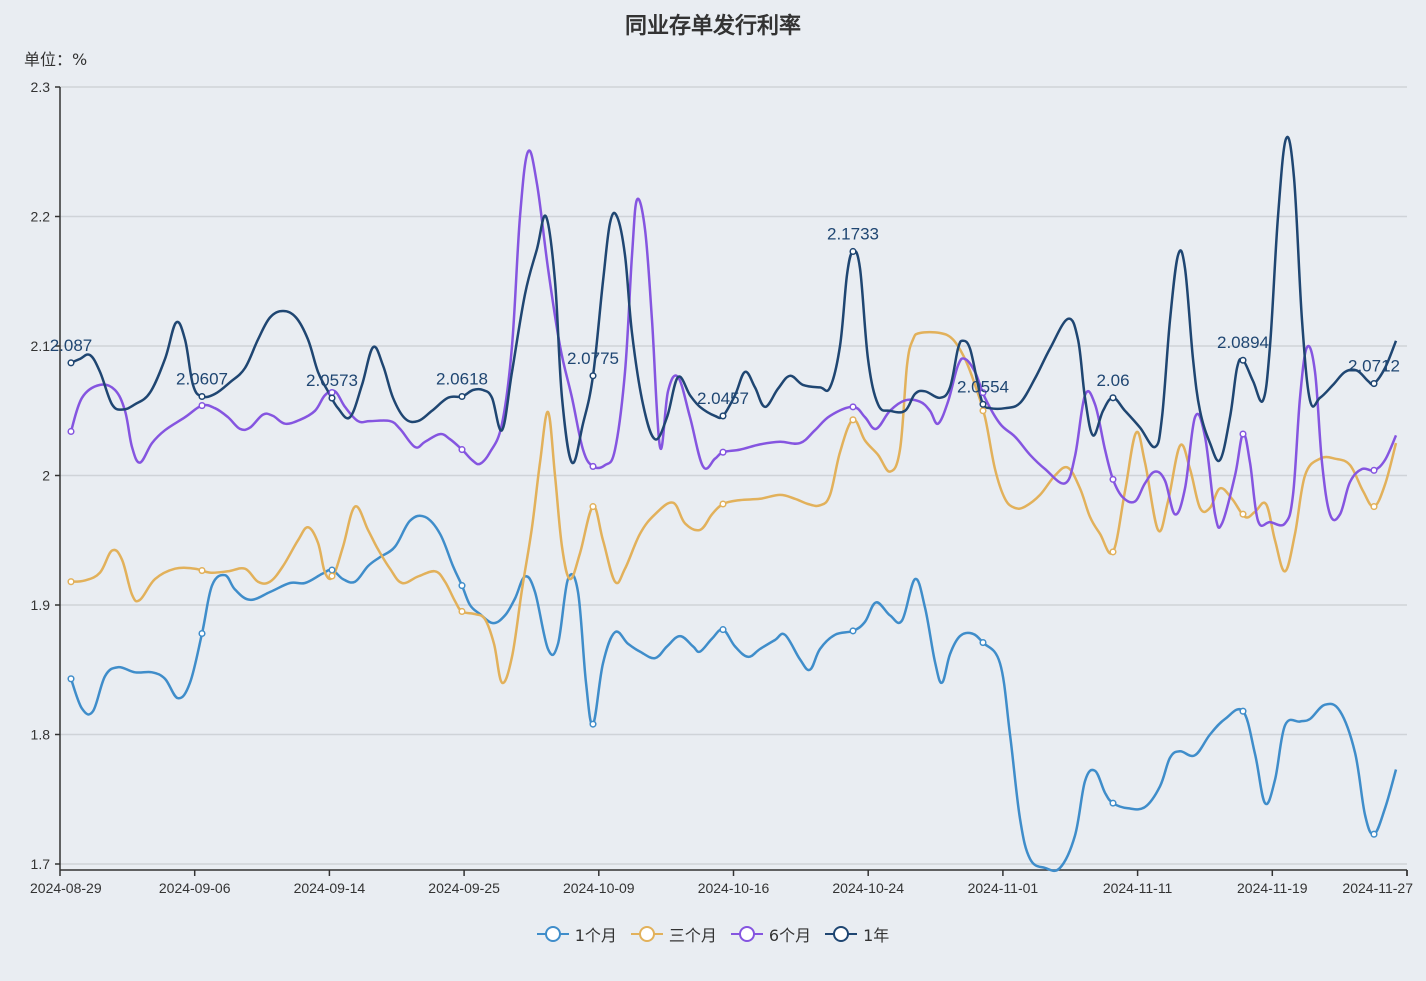  Describe the element at coordinates (41, 864) in the screenshot. I see `y-tick-label: 1.7` at that location.